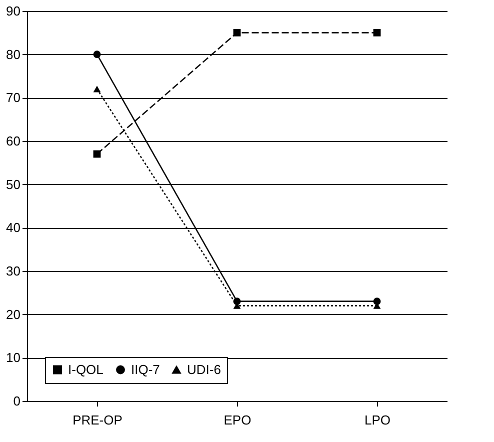 This screenshot has width=494, height=442. What do you see at coordinates (86, 369) in the screenshot?
I see `legend-label: I-QOL` at bounding box center [86, 369].